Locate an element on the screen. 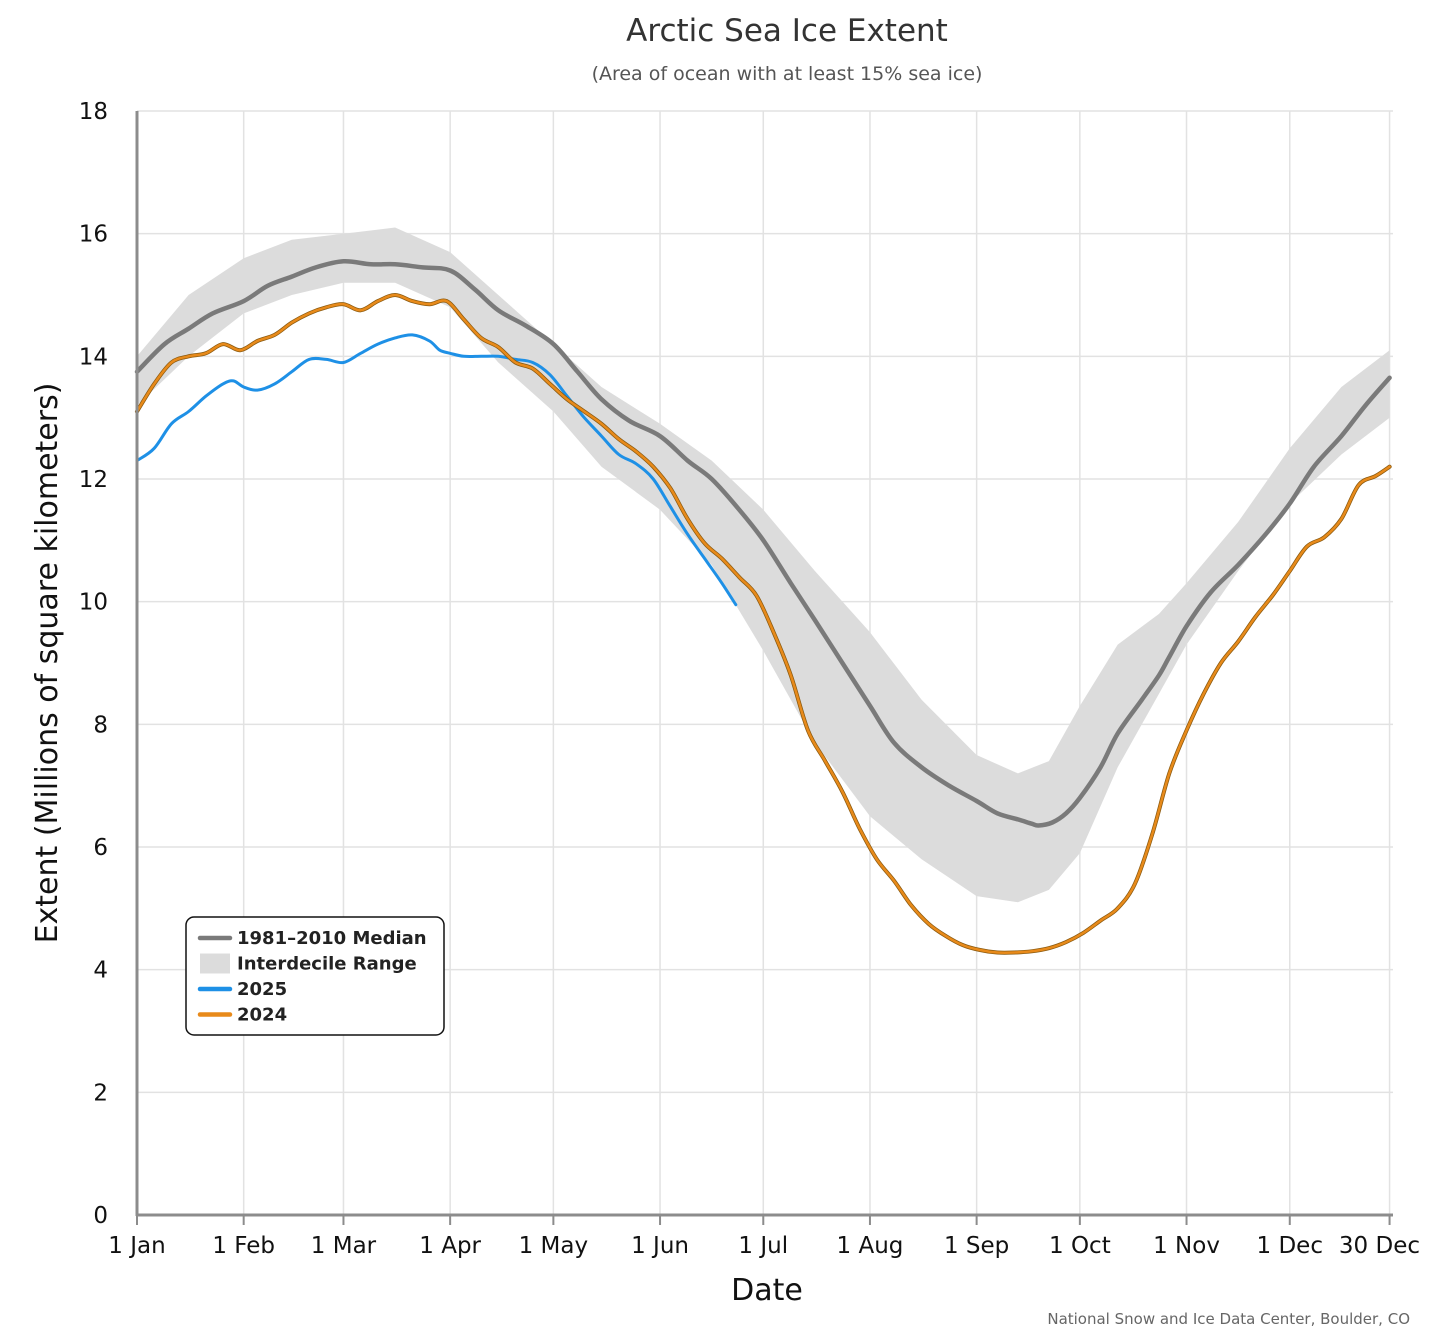  x-tick-label: 1 Oct is located at coordinates (1080, 1246).